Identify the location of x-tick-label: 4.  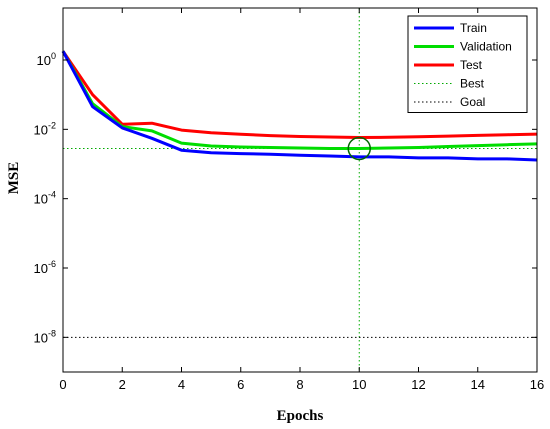
(181, 384).